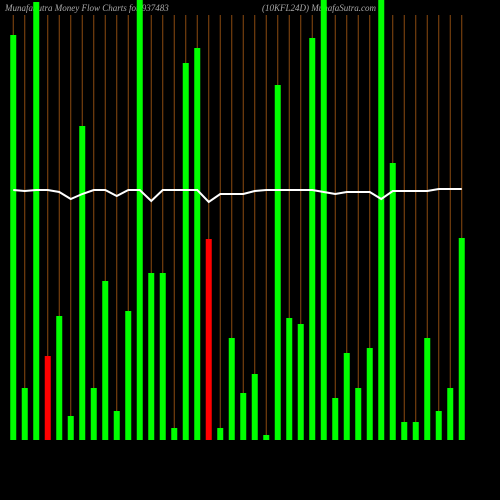  I want to click on chart-title: MunafaSutra Money Flow Charts for 937483, so click(86, 8).